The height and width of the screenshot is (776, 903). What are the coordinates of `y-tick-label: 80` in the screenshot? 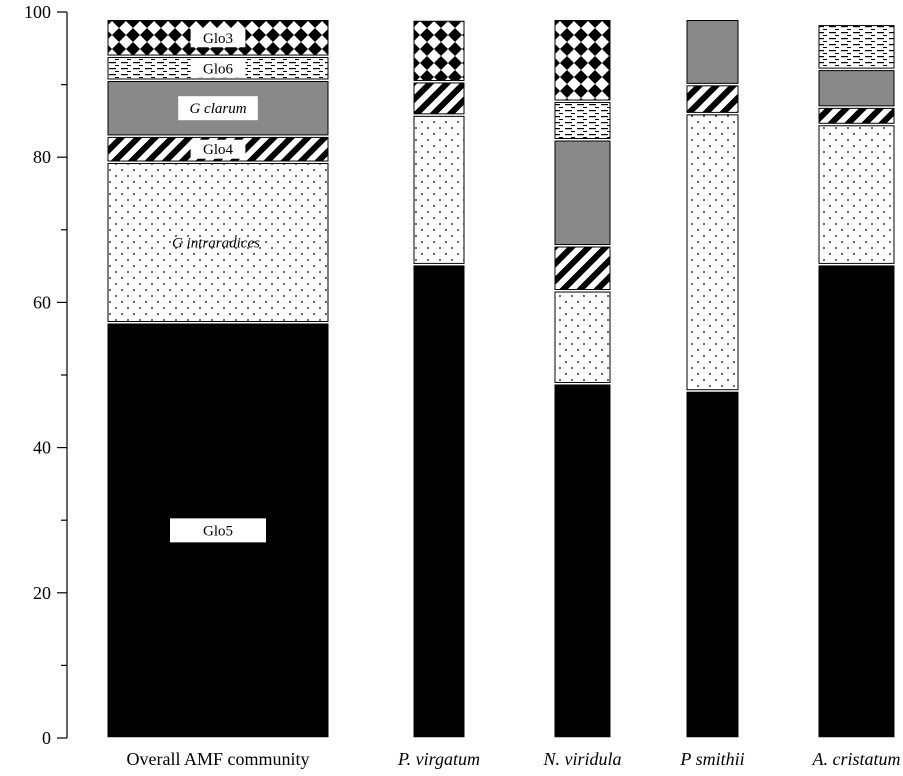 It's located at (42, 157).